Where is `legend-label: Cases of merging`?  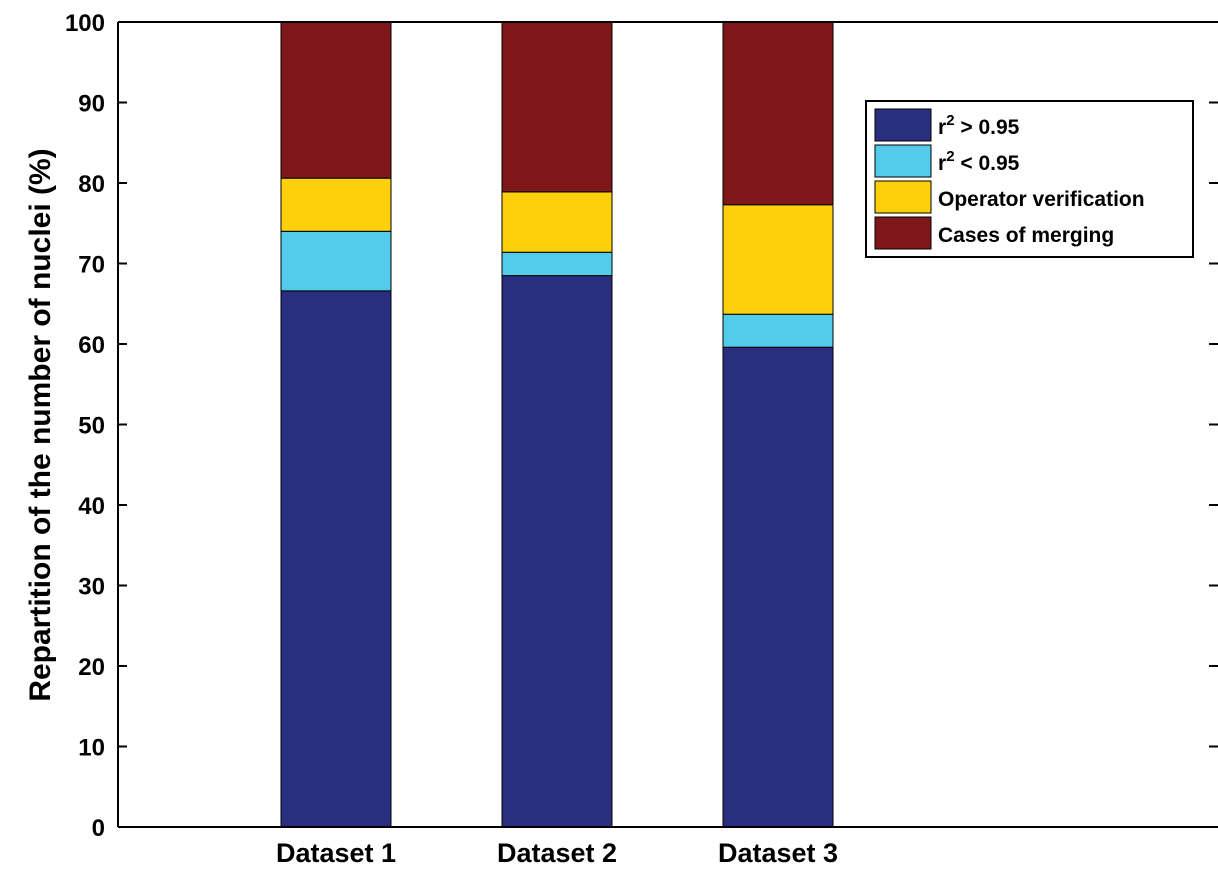
legend-label: Cases of merging is located at coordinates (1026, 235).